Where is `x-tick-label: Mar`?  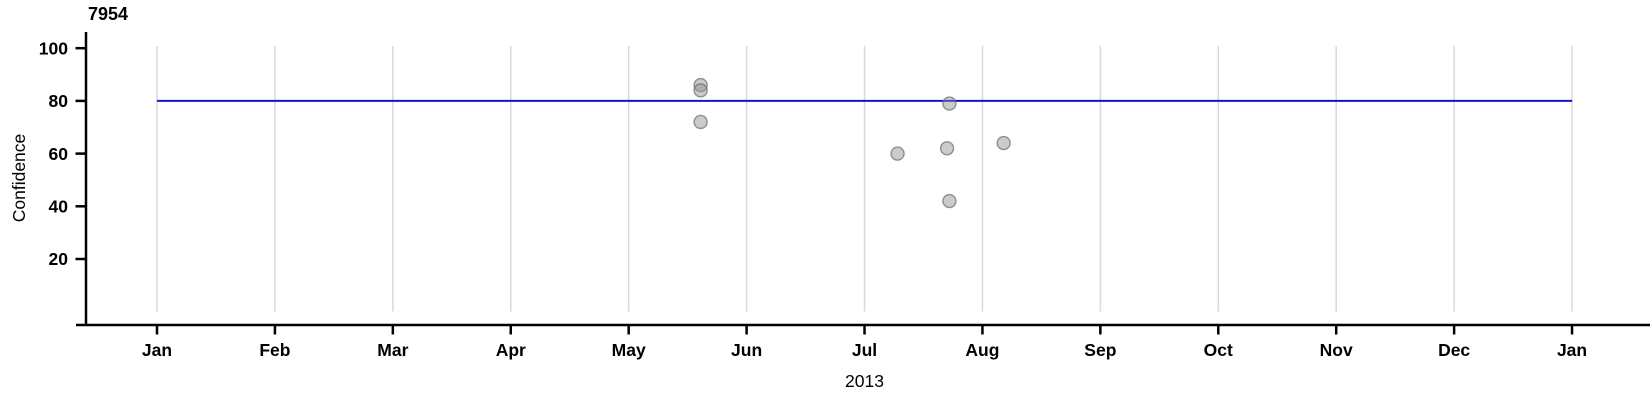
x-tick-label: Mar is located at coordinates (392, 350).